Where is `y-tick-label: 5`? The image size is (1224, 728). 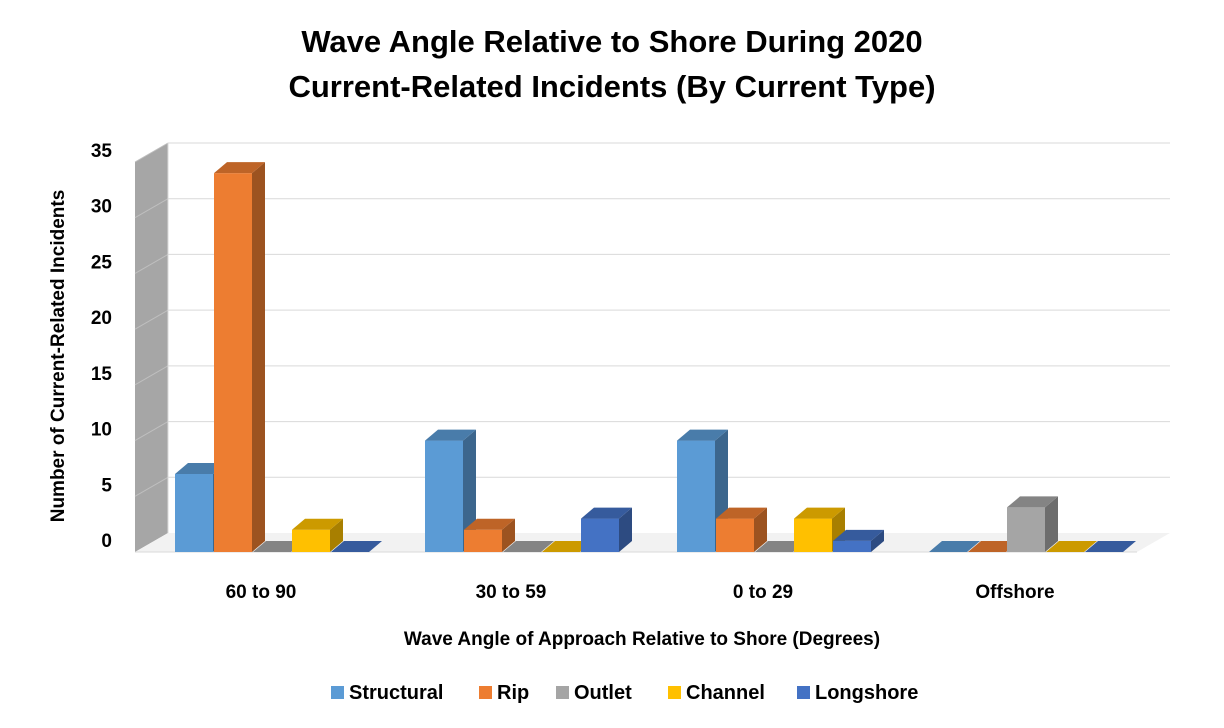 y-tick-label: 5 is located at coordinates (106, 485).